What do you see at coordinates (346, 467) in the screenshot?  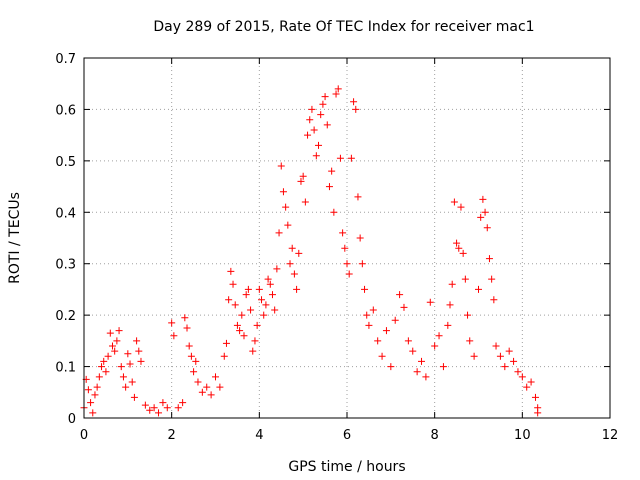 I see `x-axis-title: GPS time / hours` at bounding box center [346, 467].